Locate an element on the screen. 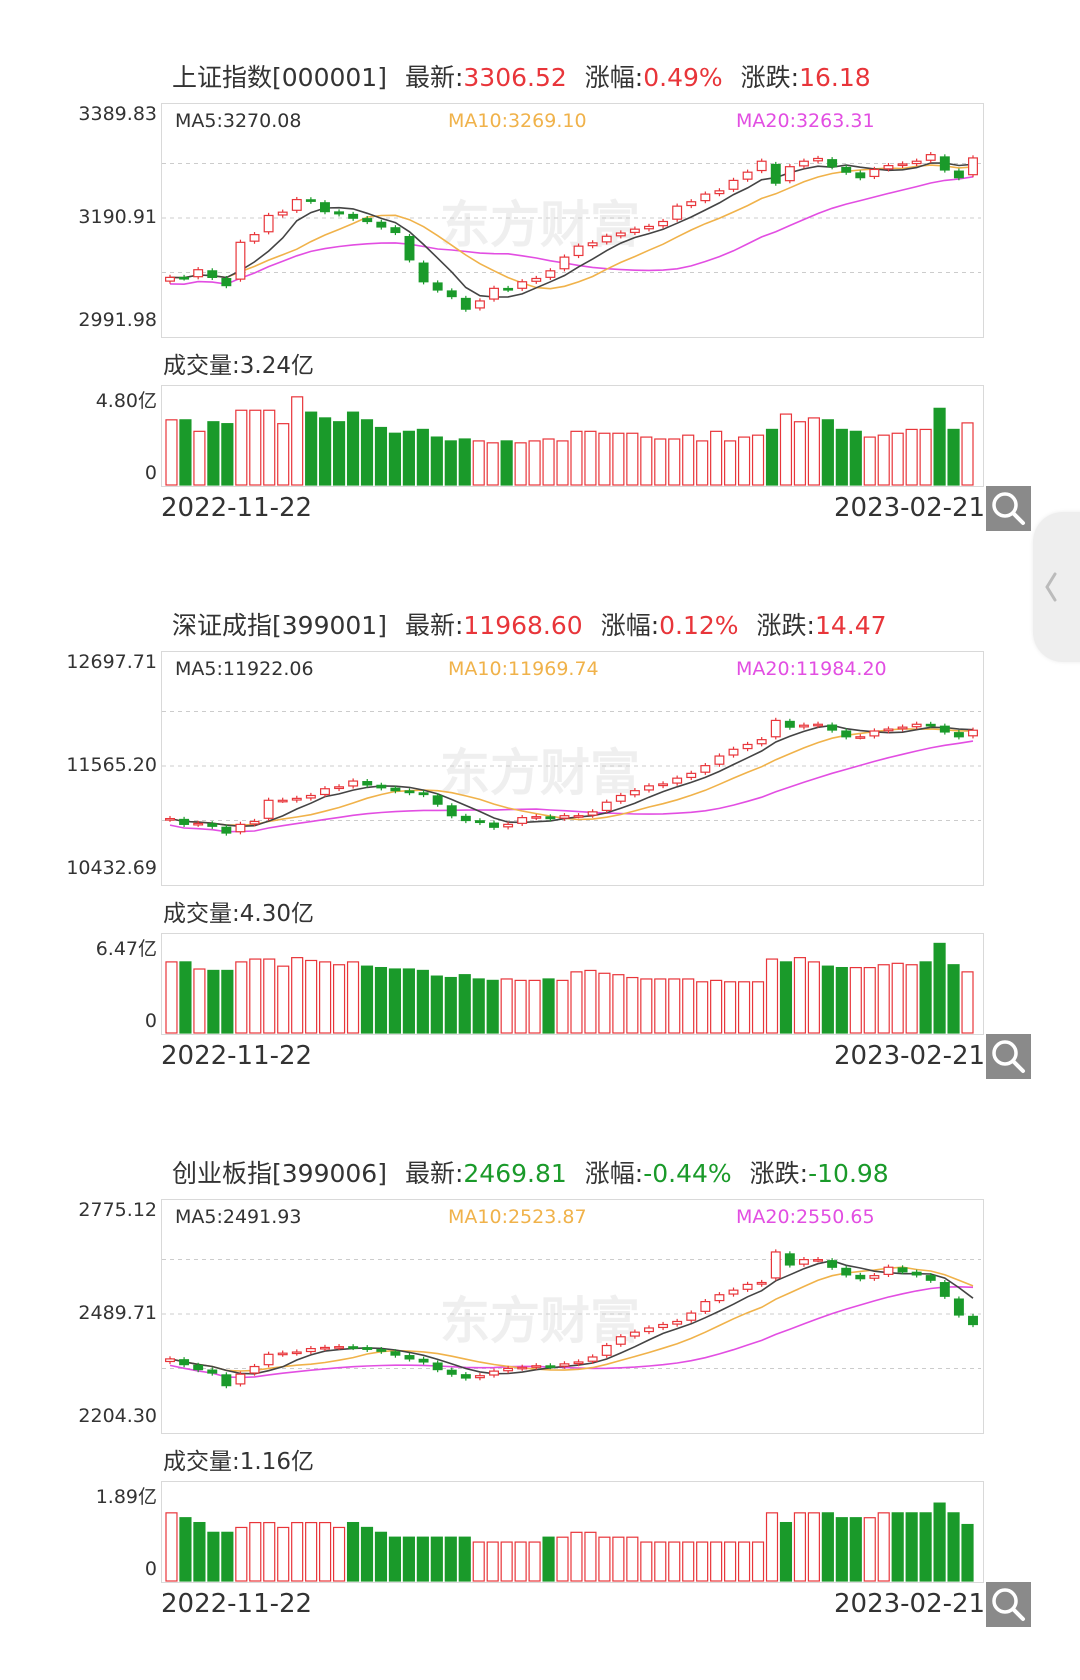 The image size is (1080, 1680). y-axis-tick-label: 10432.69 is located at coordinates (111, 868).